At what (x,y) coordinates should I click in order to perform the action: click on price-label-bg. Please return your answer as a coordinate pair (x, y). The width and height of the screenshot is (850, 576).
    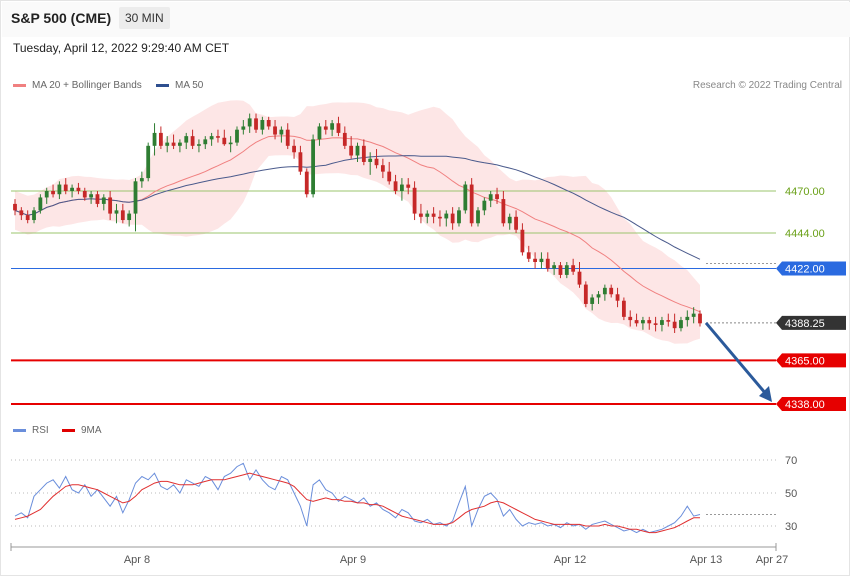
    Looking at the image, I should click on (811, 268).